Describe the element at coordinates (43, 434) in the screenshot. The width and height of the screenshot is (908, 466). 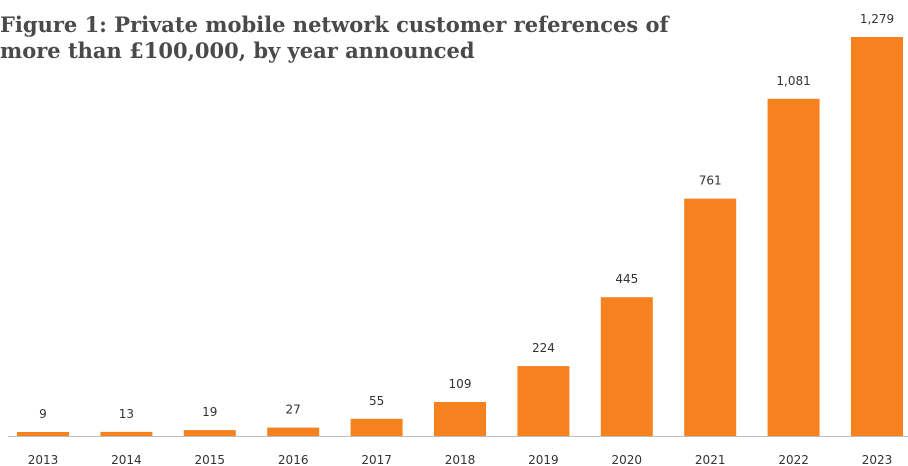
I see `bar-2013` at that location.